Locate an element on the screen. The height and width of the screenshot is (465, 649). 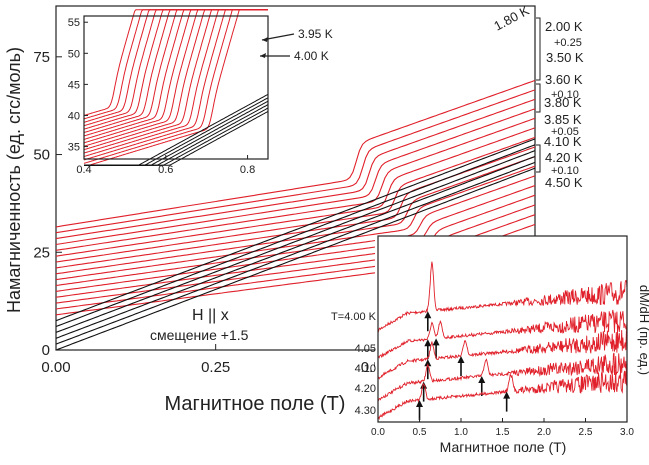
inset-top-y-tick-label: 35 is located at coordinates (74, 148).